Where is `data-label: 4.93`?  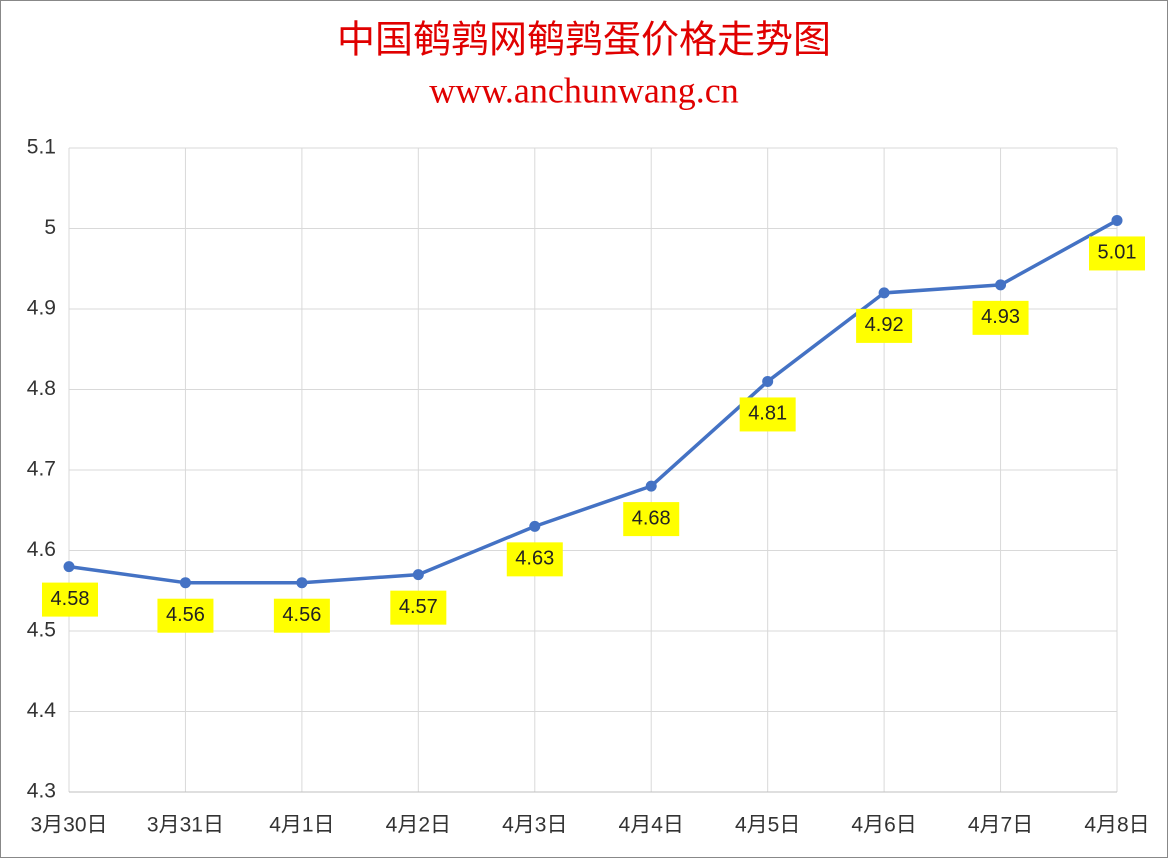 data-label: 4.93 is located at coordinates (1000, 317).